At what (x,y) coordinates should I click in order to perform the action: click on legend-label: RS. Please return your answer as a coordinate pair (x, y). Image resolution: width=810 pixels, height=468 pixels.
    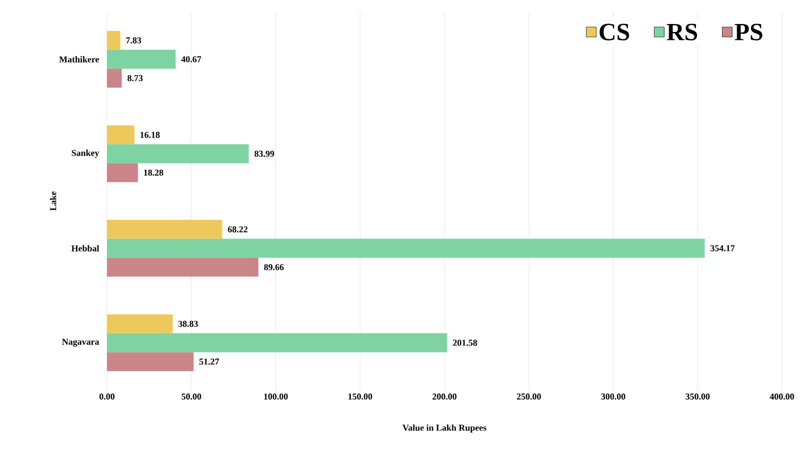
    Looking at the image, I should click on (682, 32).